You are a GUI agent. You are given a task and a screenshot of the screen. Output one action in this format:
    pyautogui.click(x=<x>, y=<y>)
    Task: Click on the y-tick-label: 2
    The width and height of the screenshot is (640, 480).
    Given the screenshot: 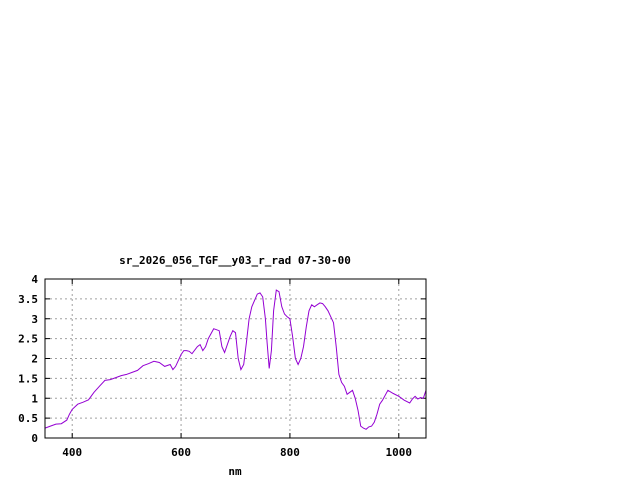 What is the action you would take?
    pyautogui.click(x=34, y=359)
    